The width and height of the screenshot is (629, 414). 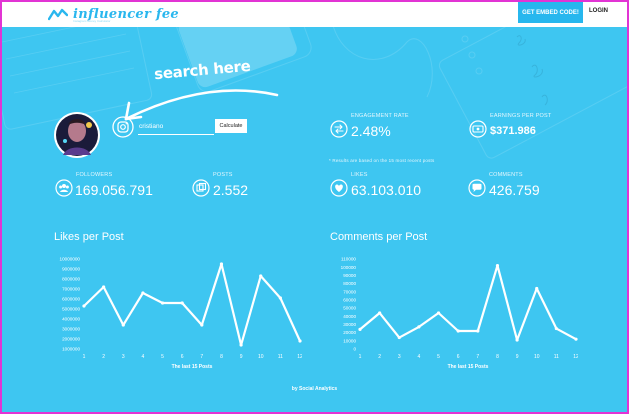 What do you see at coordinates (349, 291) in the screenshot?
I see `y-tick-label: 70000` at bounding box center [349, 291].